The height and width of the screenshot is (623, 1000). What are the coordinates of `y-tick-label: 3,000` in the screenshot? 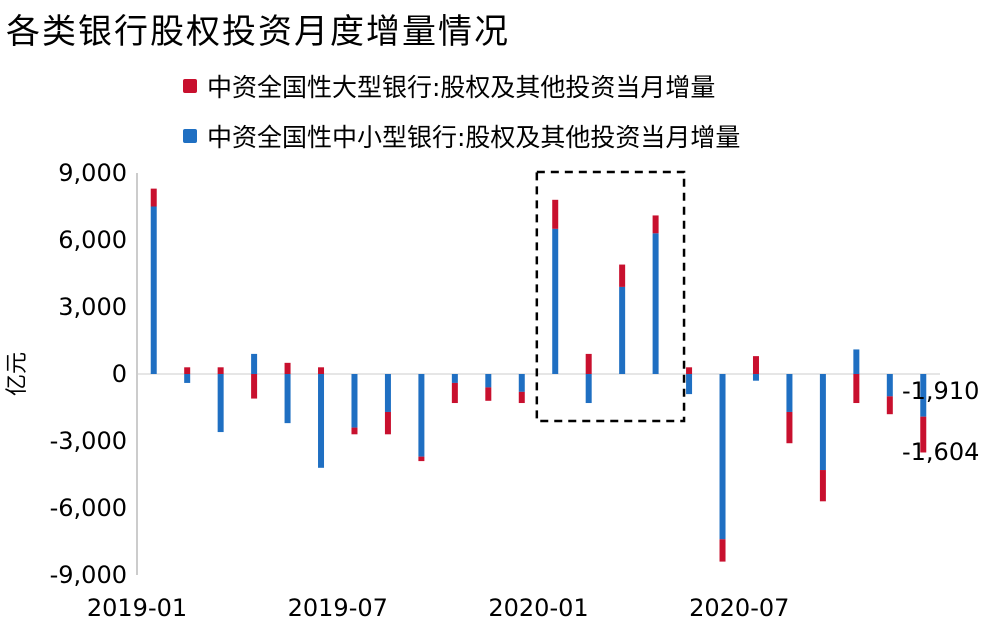 It's located at (92, 307).